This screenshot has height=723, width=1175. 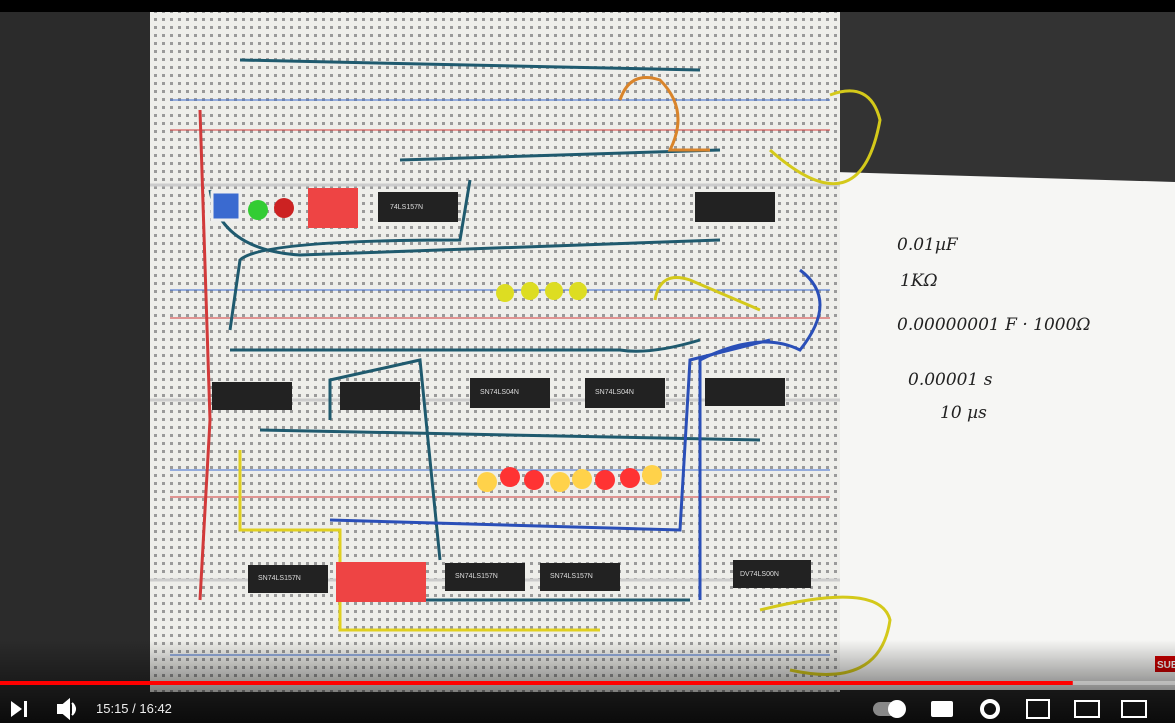 I want to click on settings-button, so click(x=990, y=709).